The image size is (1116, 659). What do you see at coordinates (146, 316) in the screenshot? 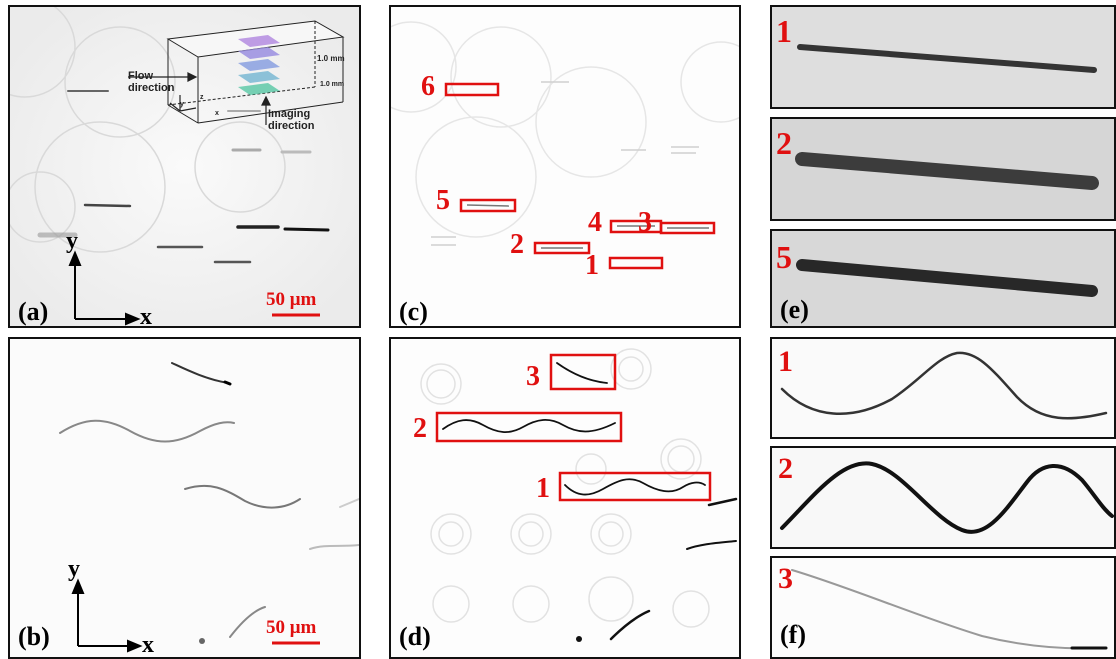
I see `axis-x-label: x` at bounding box center [146, 316].